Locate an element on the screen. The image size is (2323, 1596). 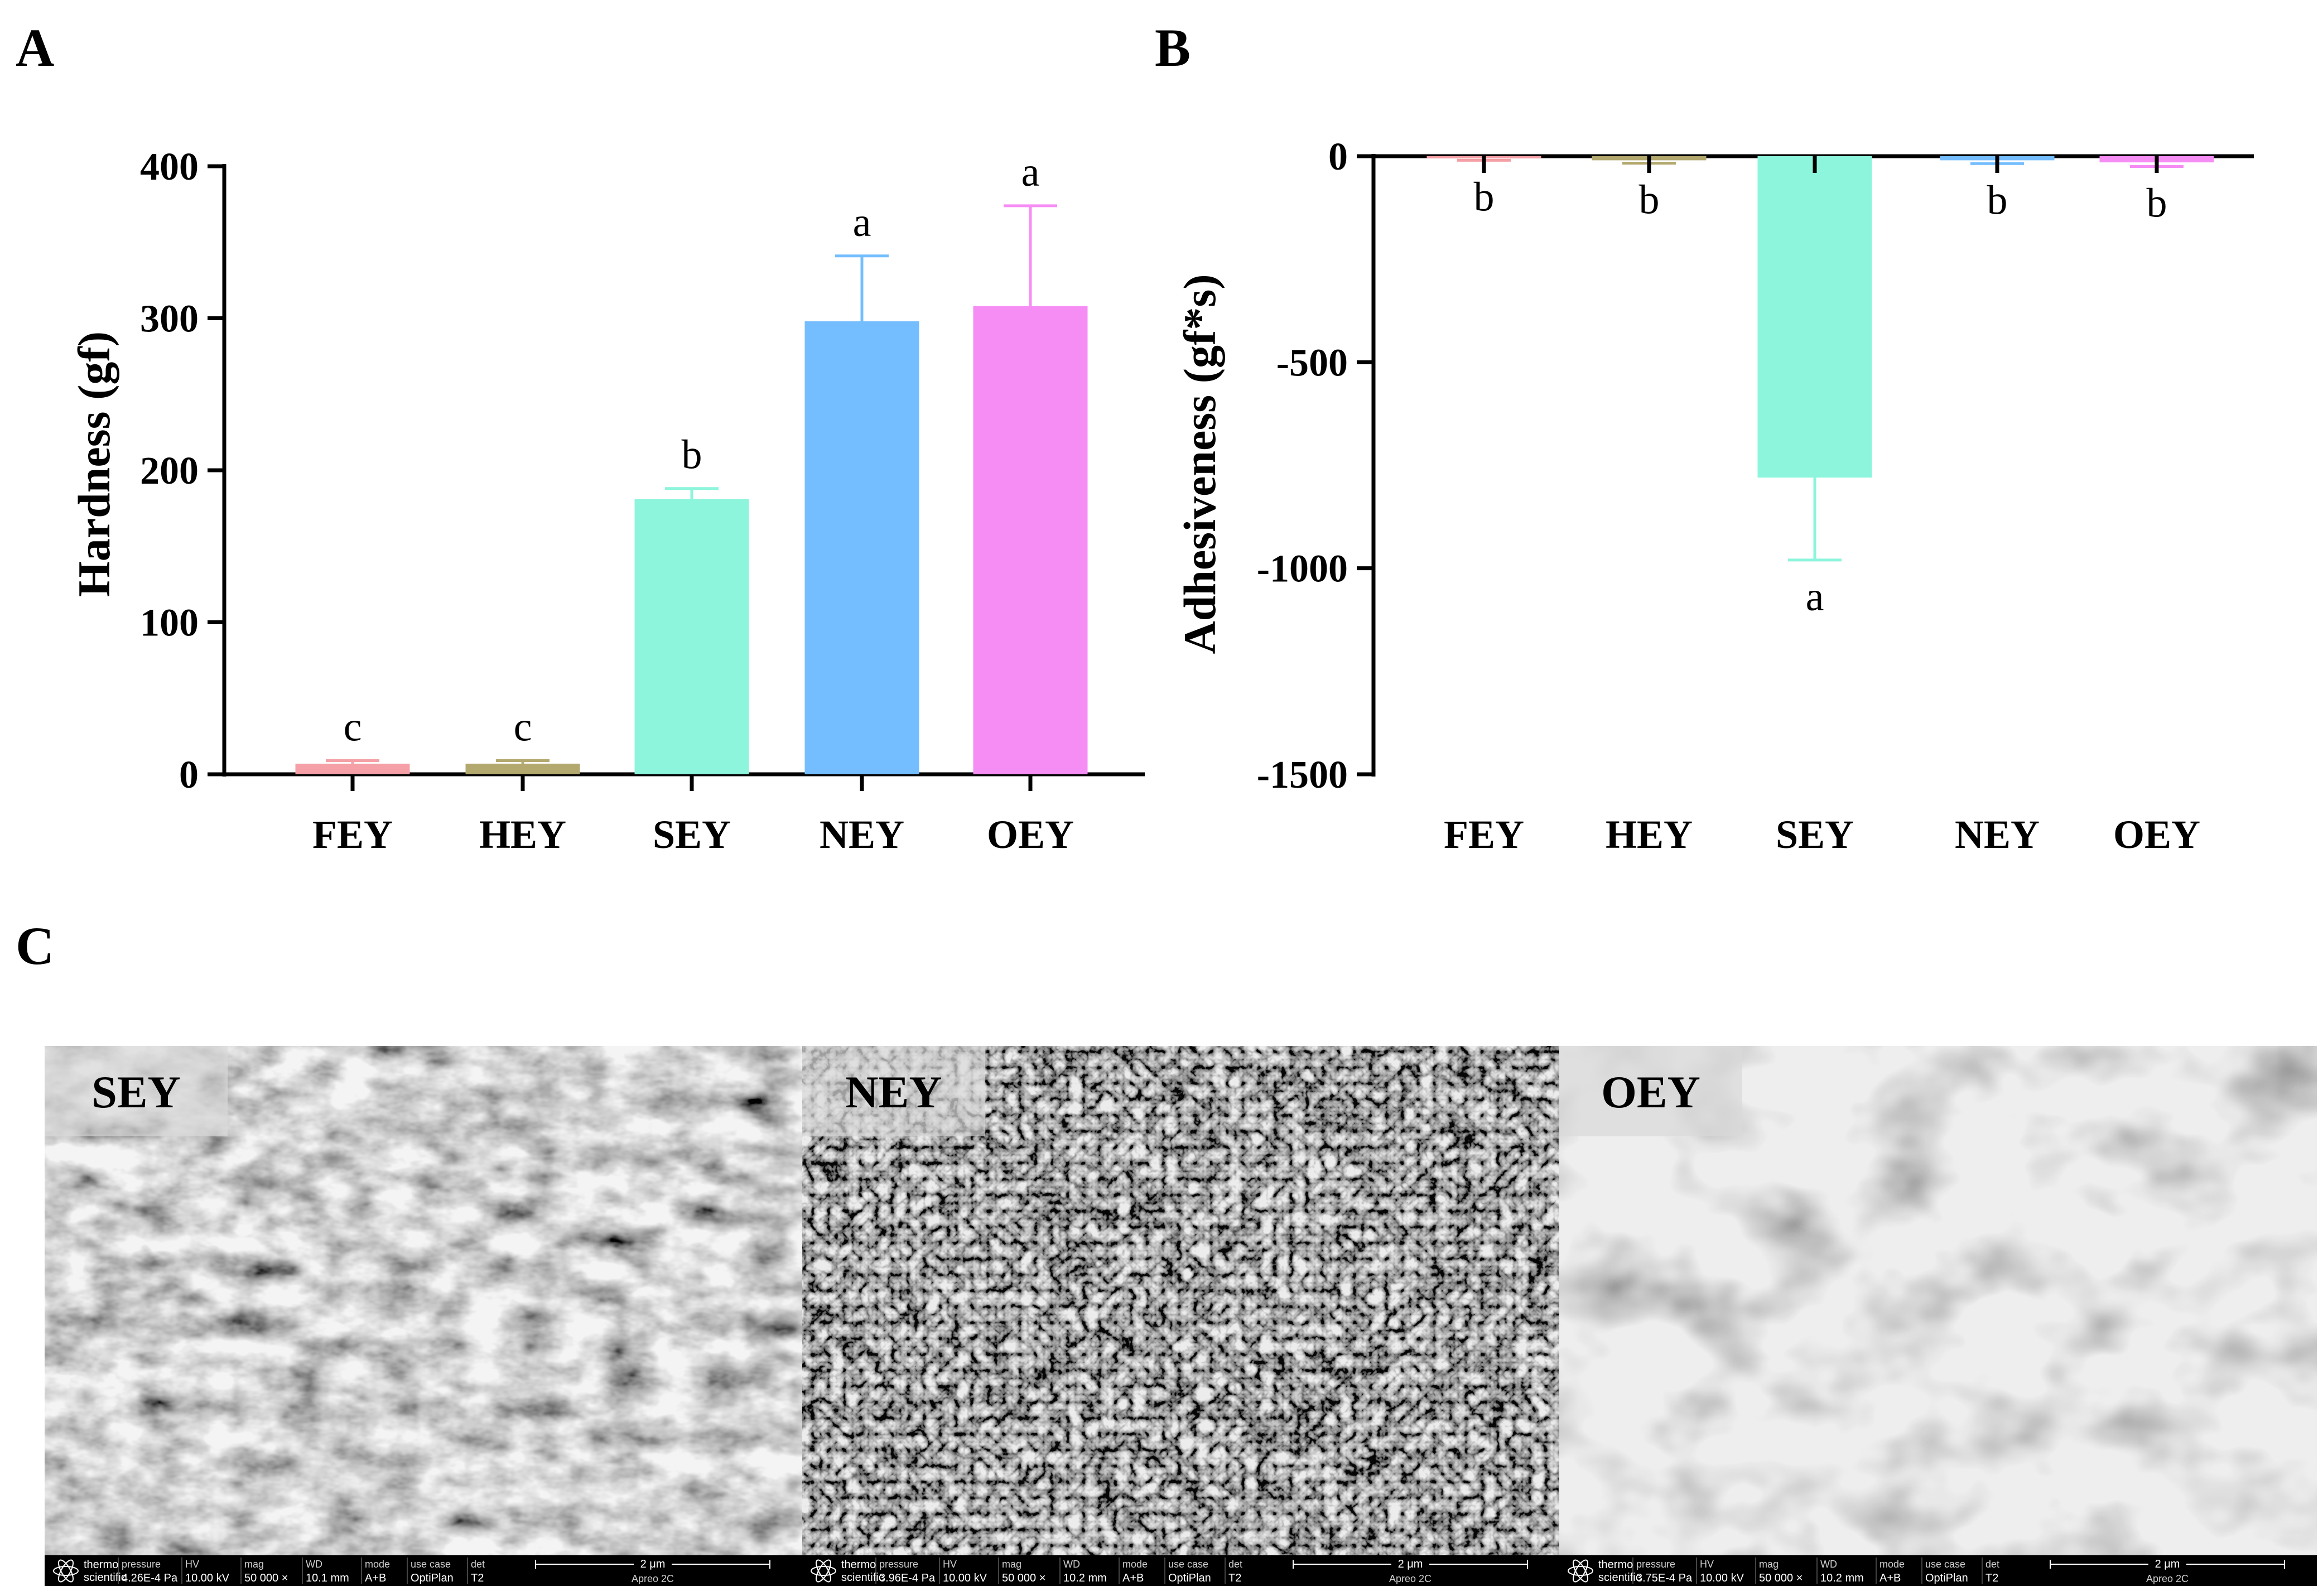
sem-field-label-use_case: use case is located at coordinates (1188, 1565).